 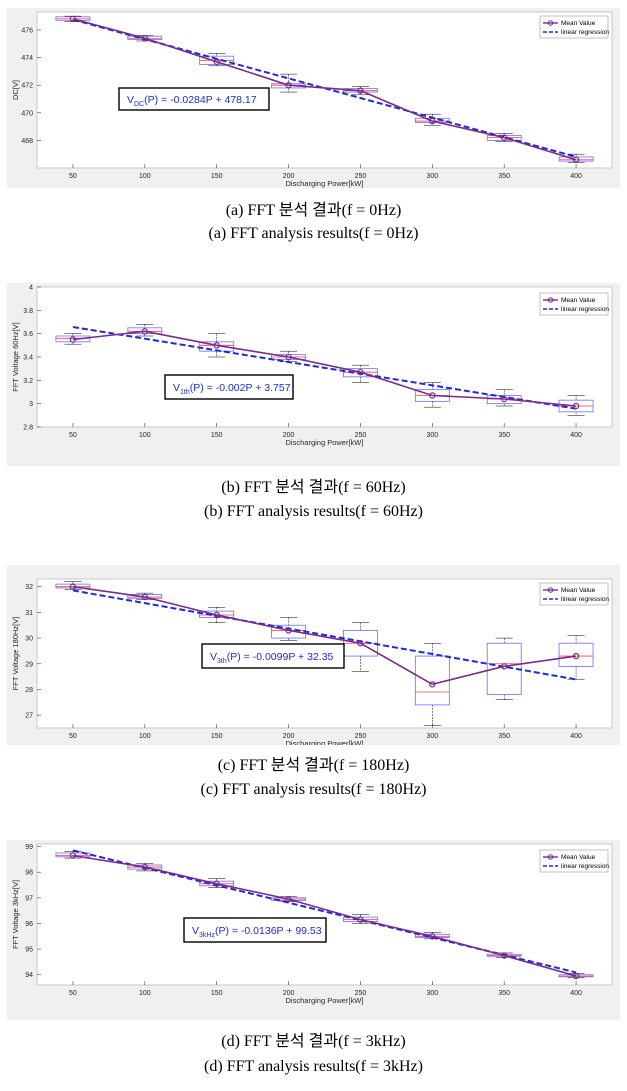 I want to click on y-tick-label: 474, so click(x=27, y=58).